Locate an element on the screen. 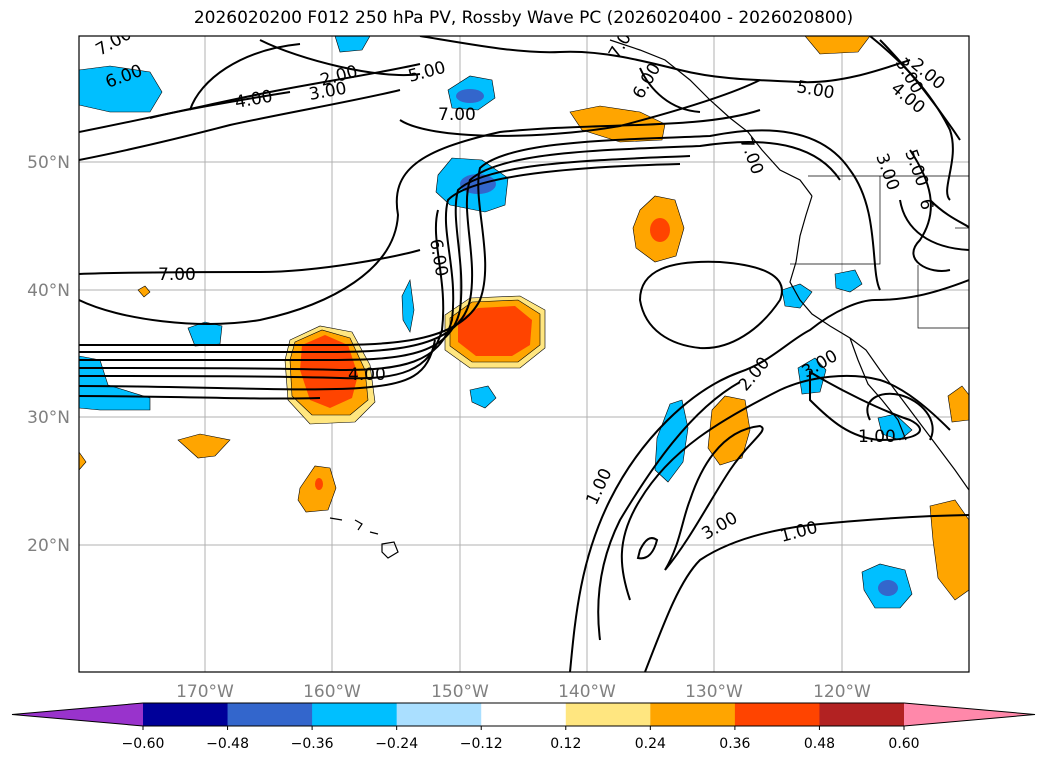  colorbar-tick-label: 0.36 is located at coordinates (734, 744).